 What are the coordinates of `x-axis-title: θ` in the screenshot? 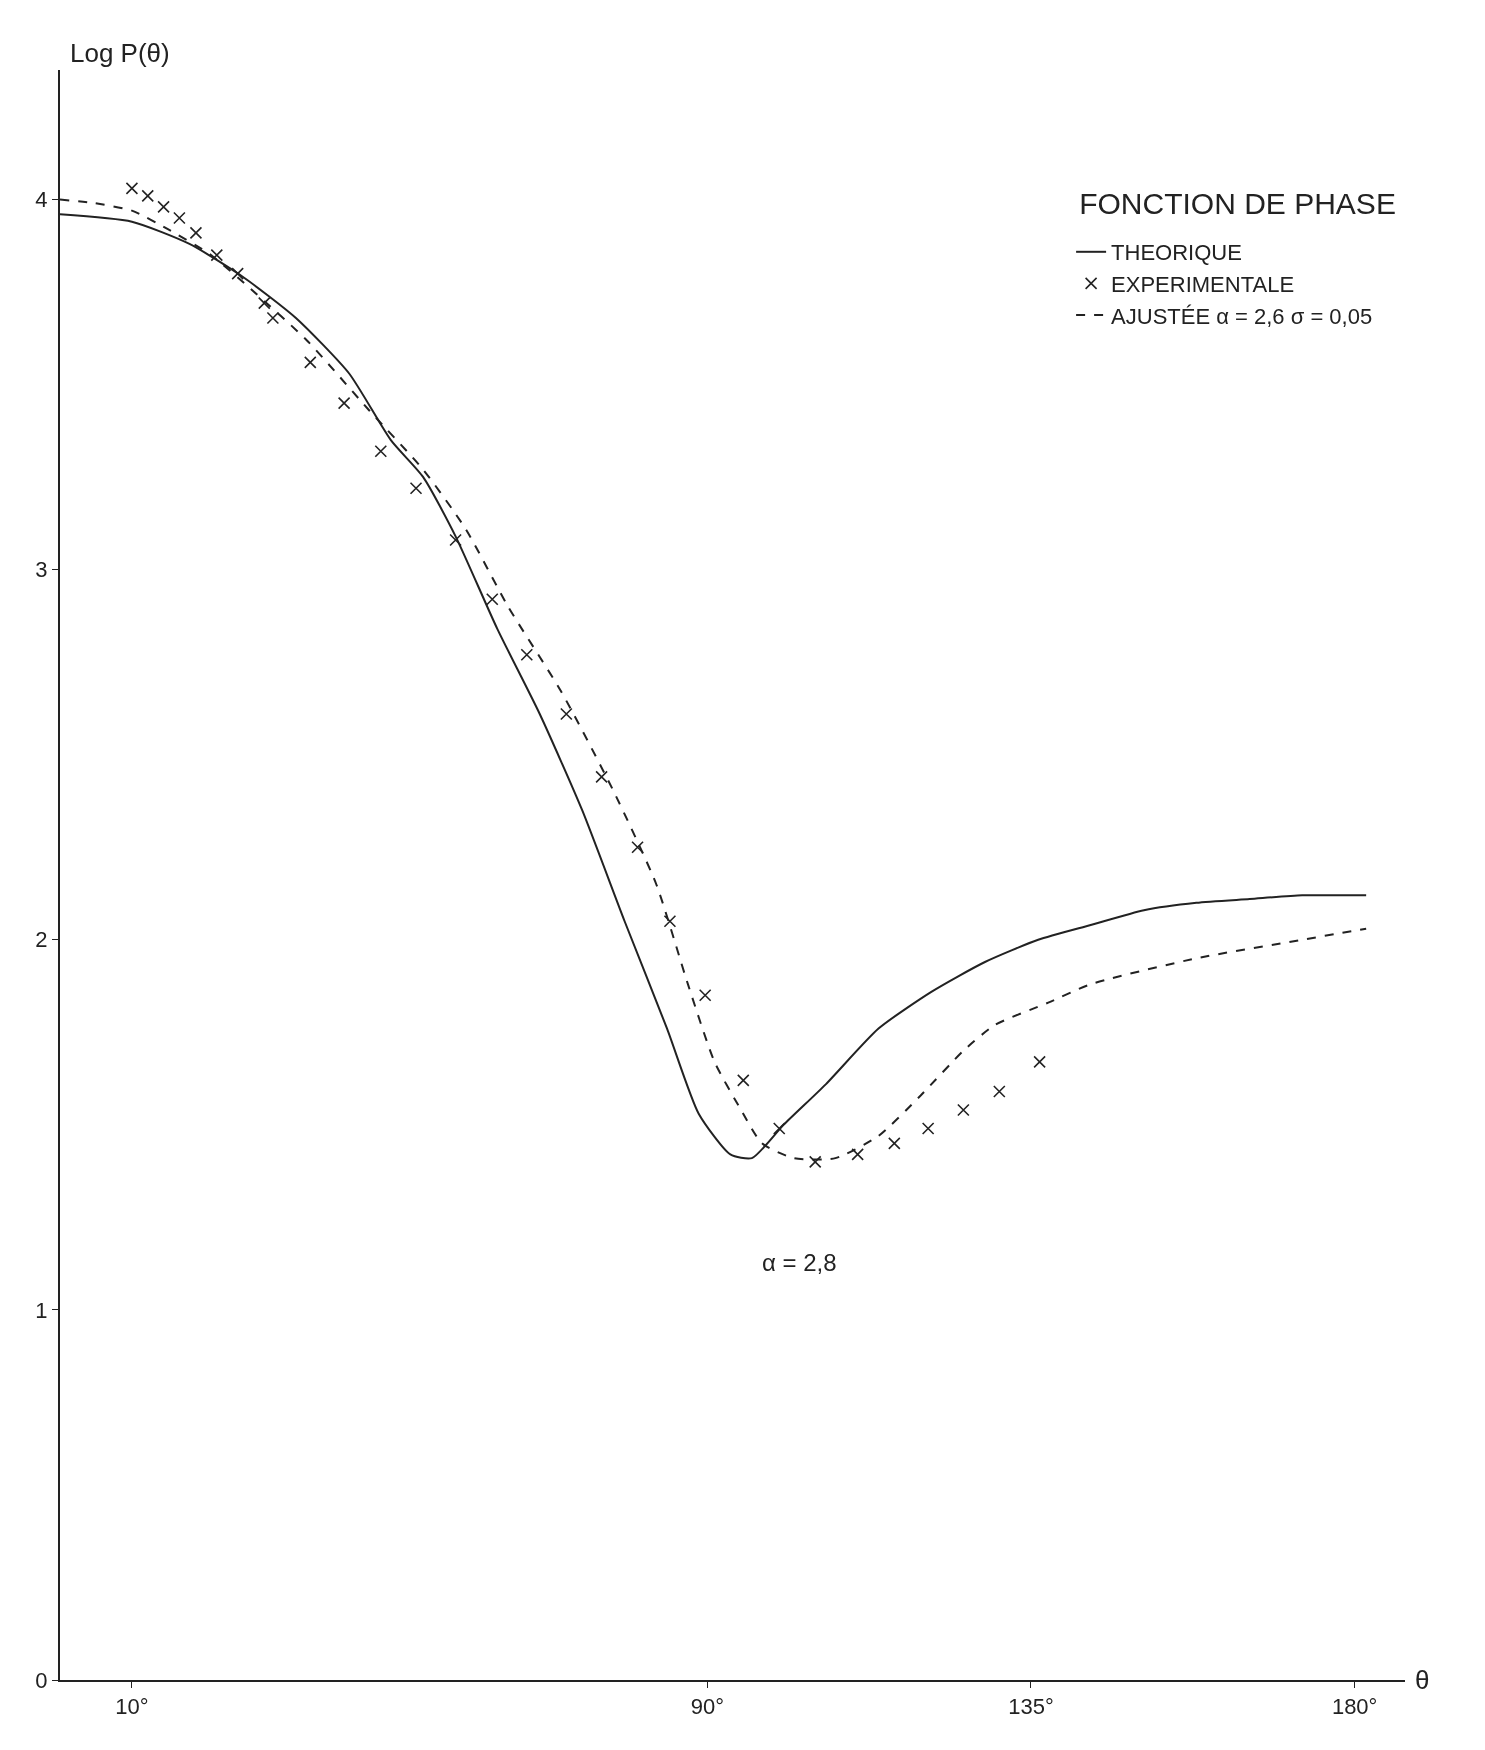 It's located at (1422, 1680).